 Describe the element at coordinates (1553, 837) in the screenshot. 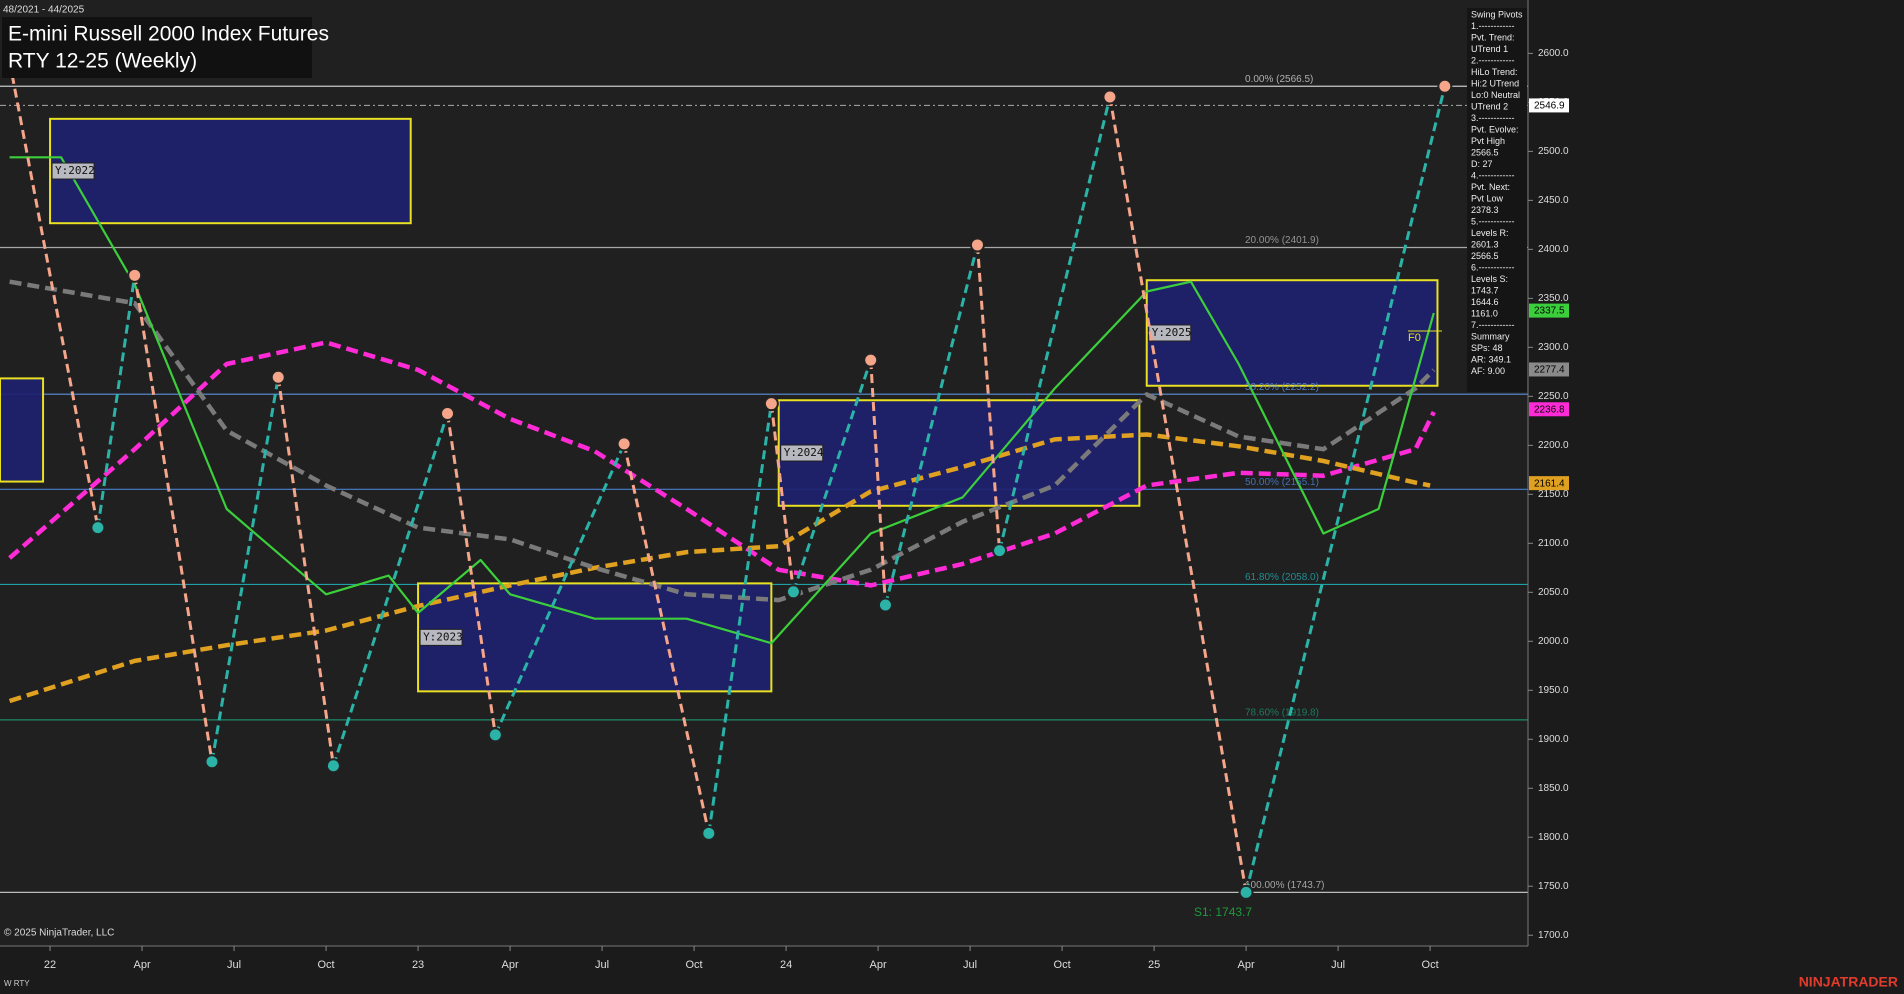

I see `y-tick-label: 1800.0` at that location.